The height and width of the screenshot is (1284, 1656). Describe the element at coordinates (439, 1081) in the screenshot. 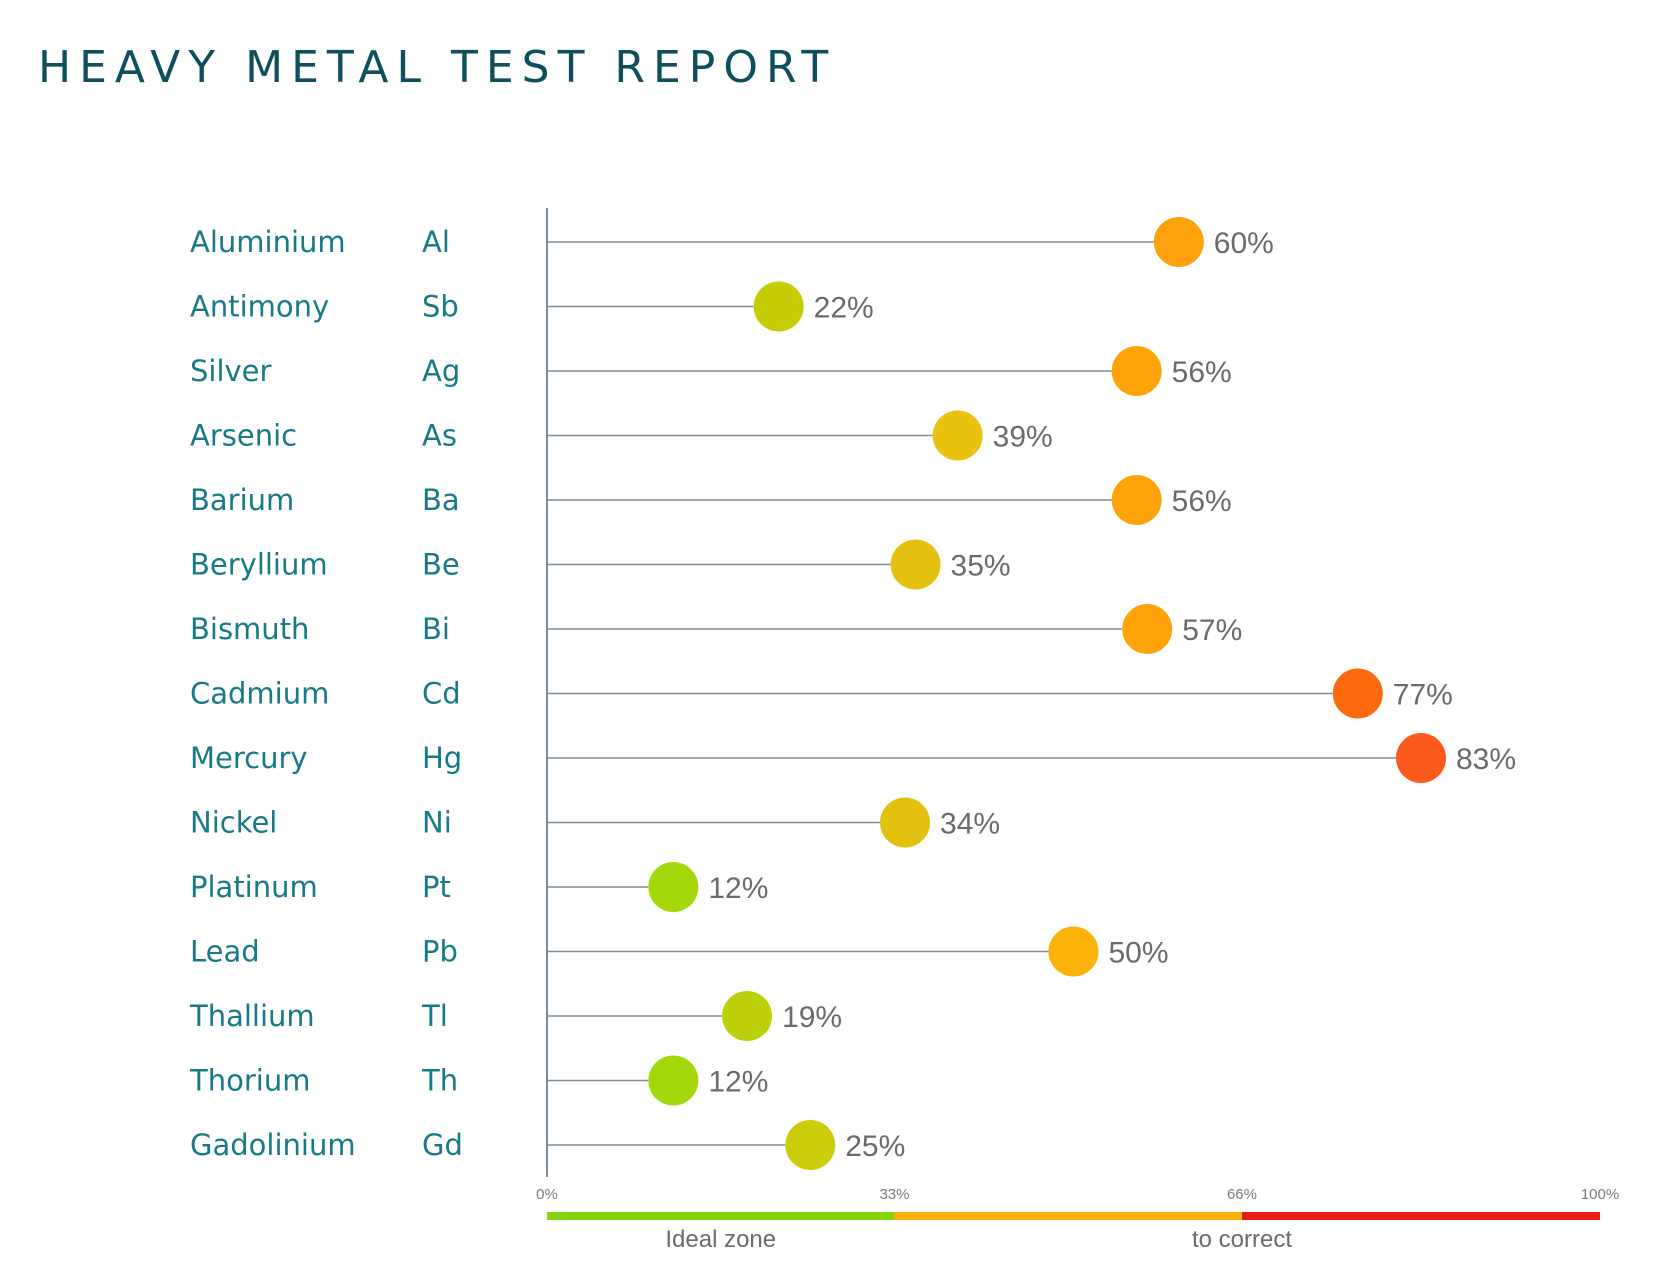

I see `element-symbol: Th` at that location.